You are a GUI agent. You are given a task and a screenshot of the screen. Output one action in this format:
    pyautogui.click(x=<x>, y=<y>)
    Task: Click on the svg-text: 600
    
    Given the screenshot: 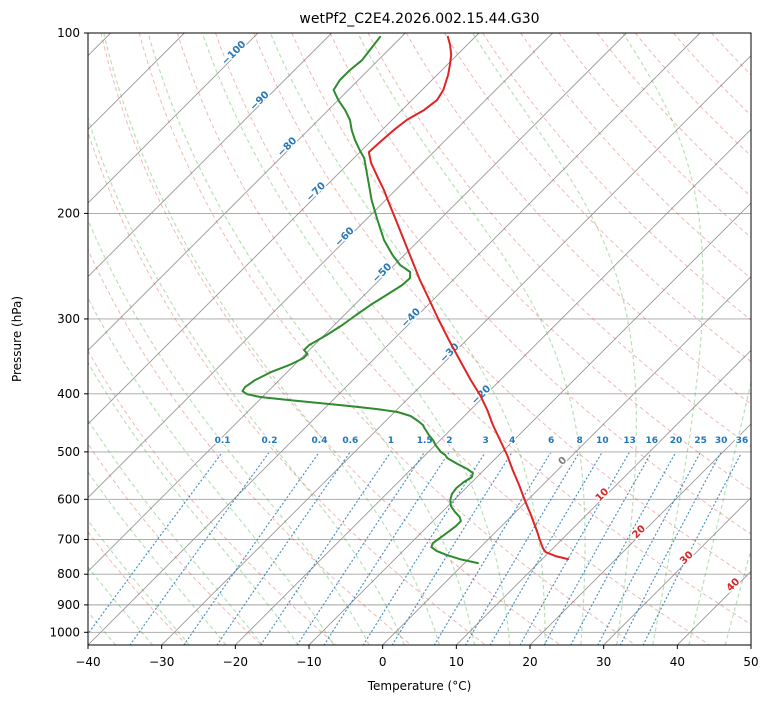 What is the action you would take?
    pyautogui.click(x=68, y=499)
    